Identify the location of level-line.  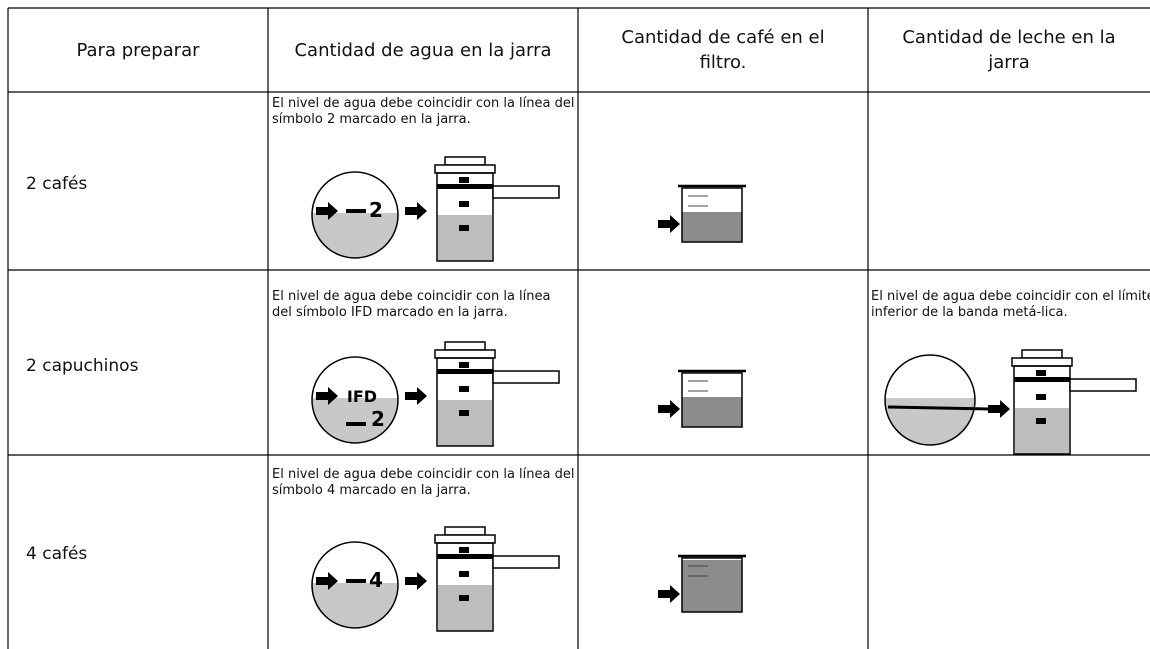
(939, 408).